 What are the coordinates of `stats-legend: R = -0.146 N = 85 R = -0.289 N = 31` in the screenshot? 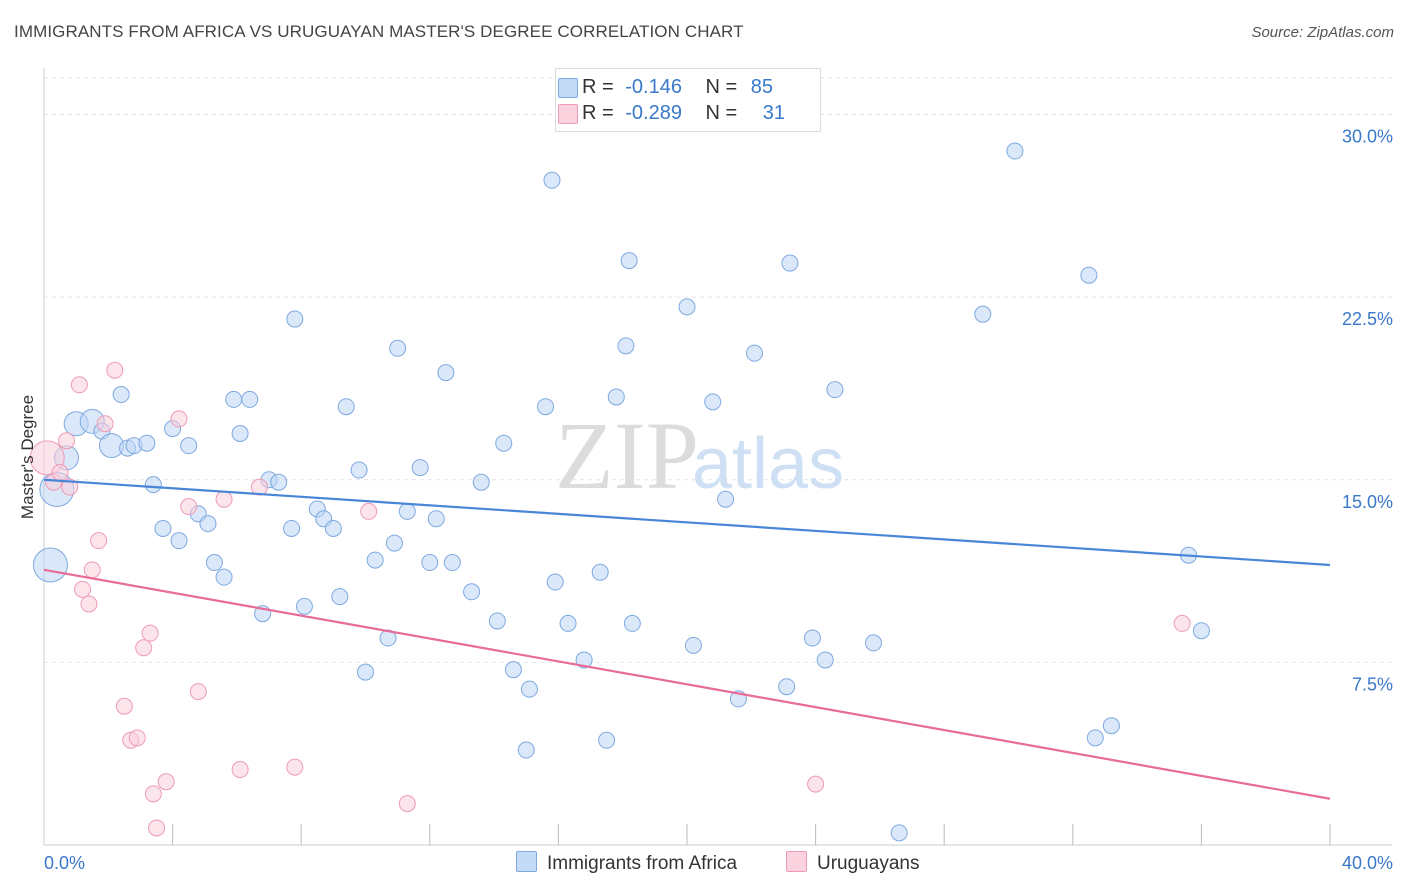 It's located at (688, 100).